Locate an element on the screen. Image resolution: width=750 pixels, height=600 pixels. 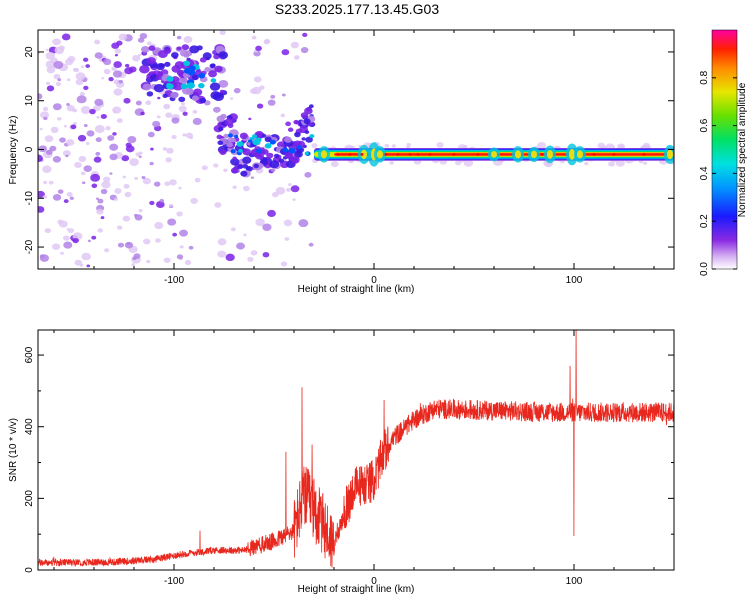
y-tick-label: -20 is located at coordinates (29, 246).